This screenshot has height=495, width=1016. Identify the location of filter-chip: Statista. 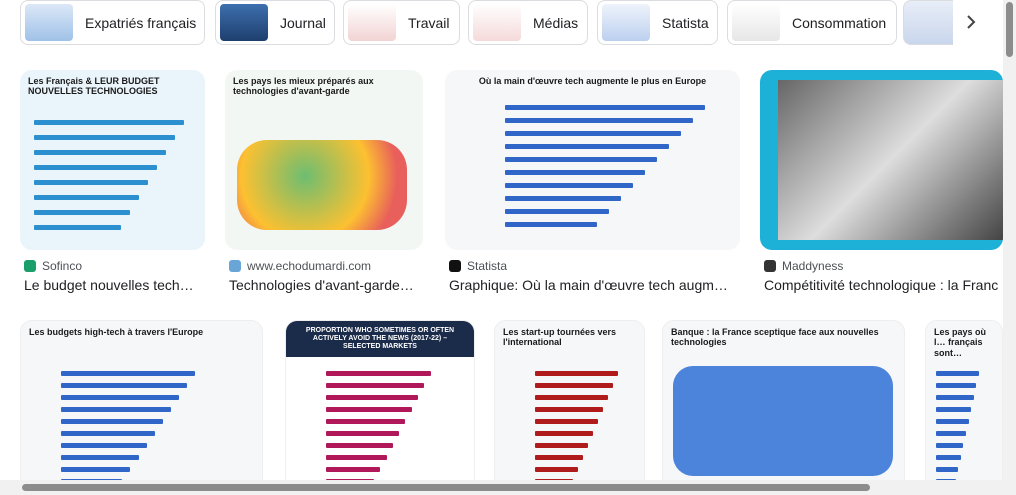
(657, 22).